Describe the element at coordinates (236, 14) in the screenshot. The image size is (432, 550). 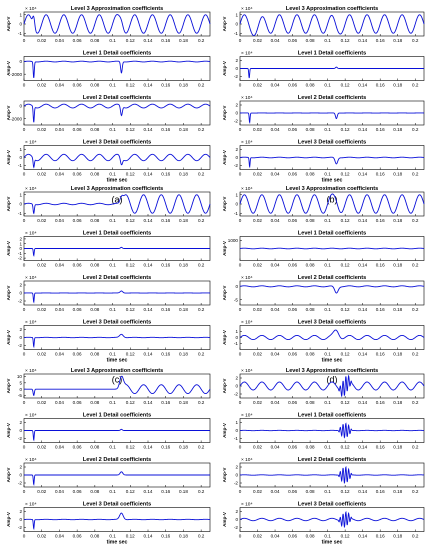
I see `y-tick-label: 1` at that location.